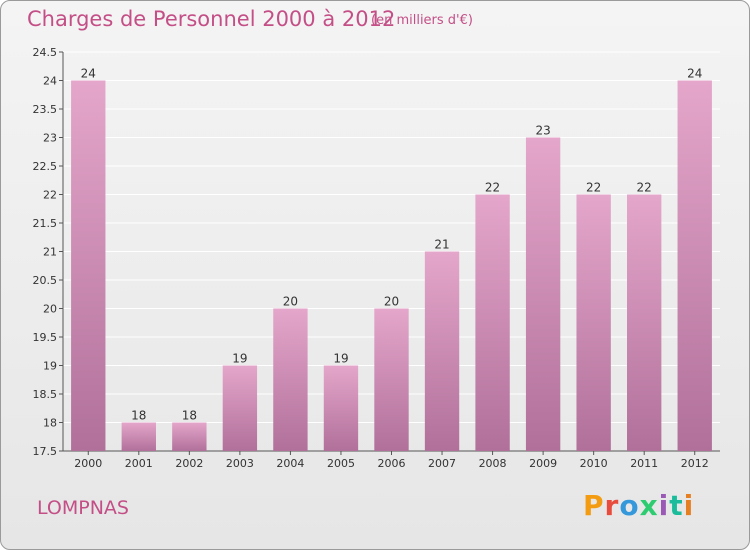 The height and width of the screenshot is (550, 750). What do you see at coordinates (45, 166) in the screenshot?
I see `y-tick-label: 22.5` at bounding box center [45, 166].